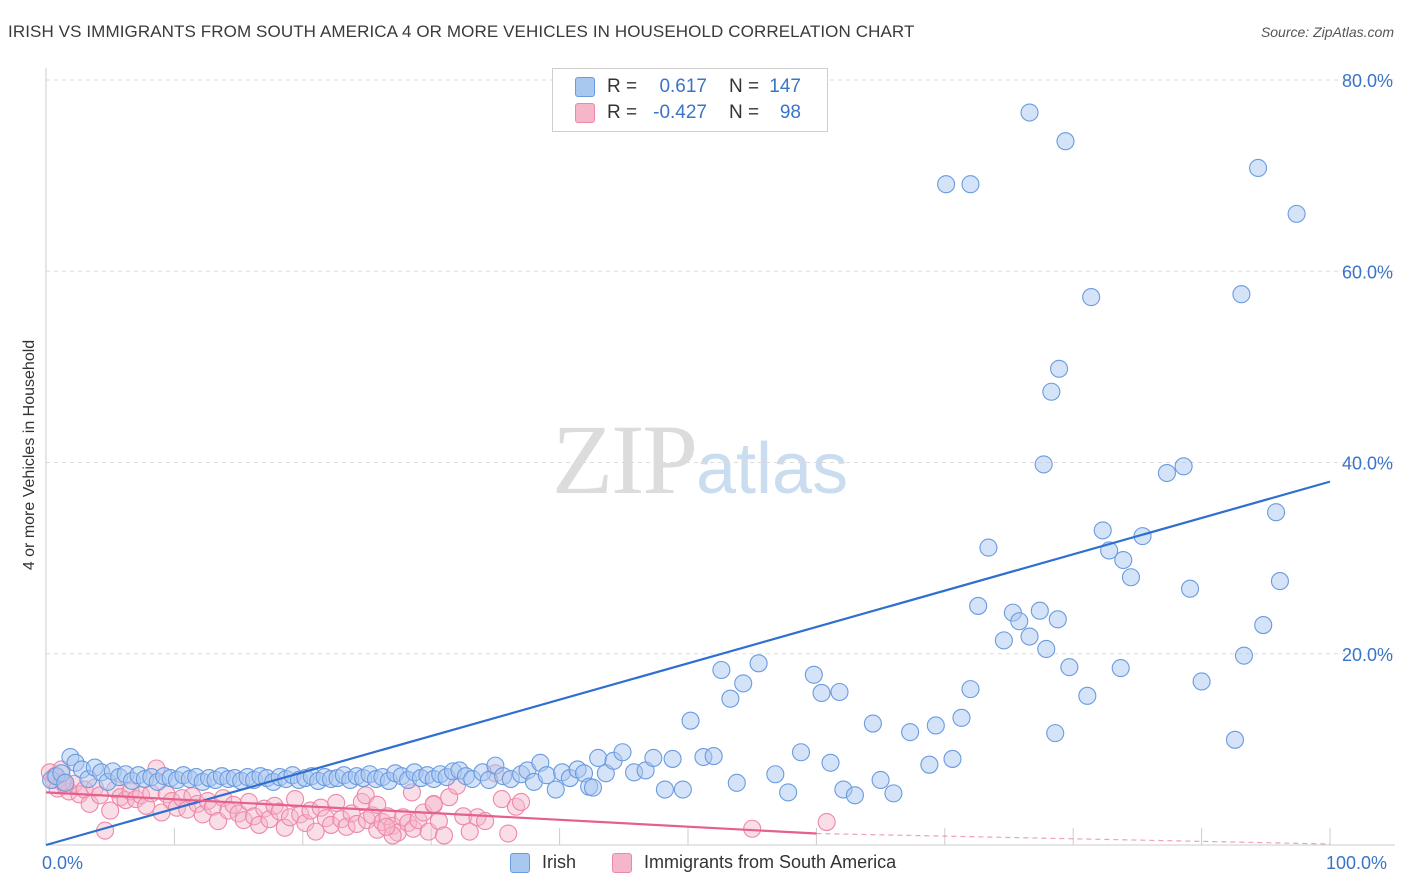 The height and width of the screenshot is (892, 1406). I want to click on x-tick-min: 0.0%, so click(63, 863).